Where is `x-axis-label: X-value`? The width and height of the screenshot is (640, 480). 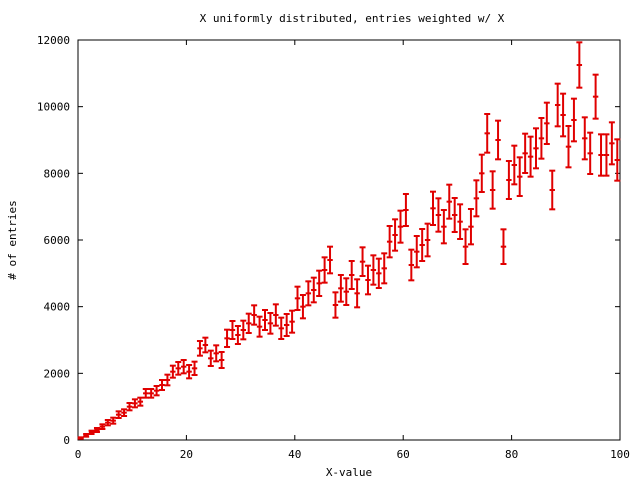 x-axis-label: X-value is located at coordinates (349, 472).